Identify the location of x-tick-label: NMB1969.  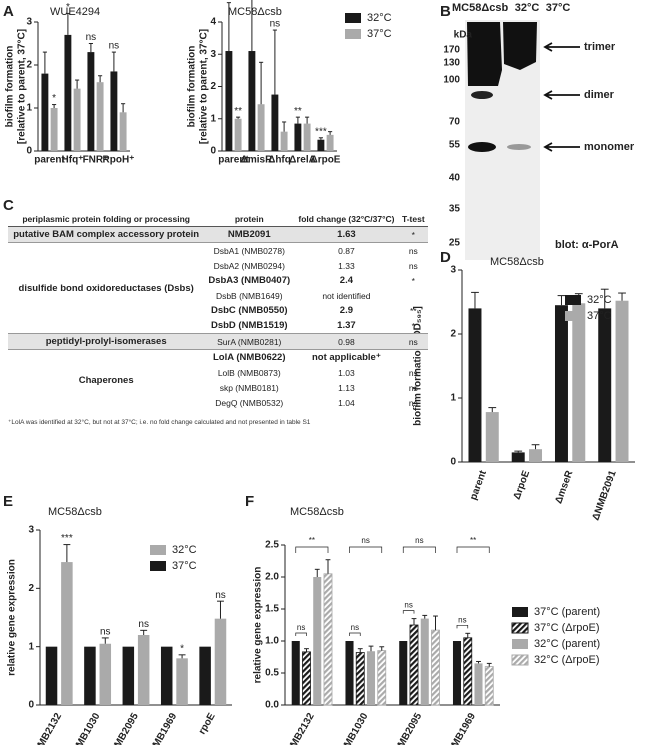
(163, 728).